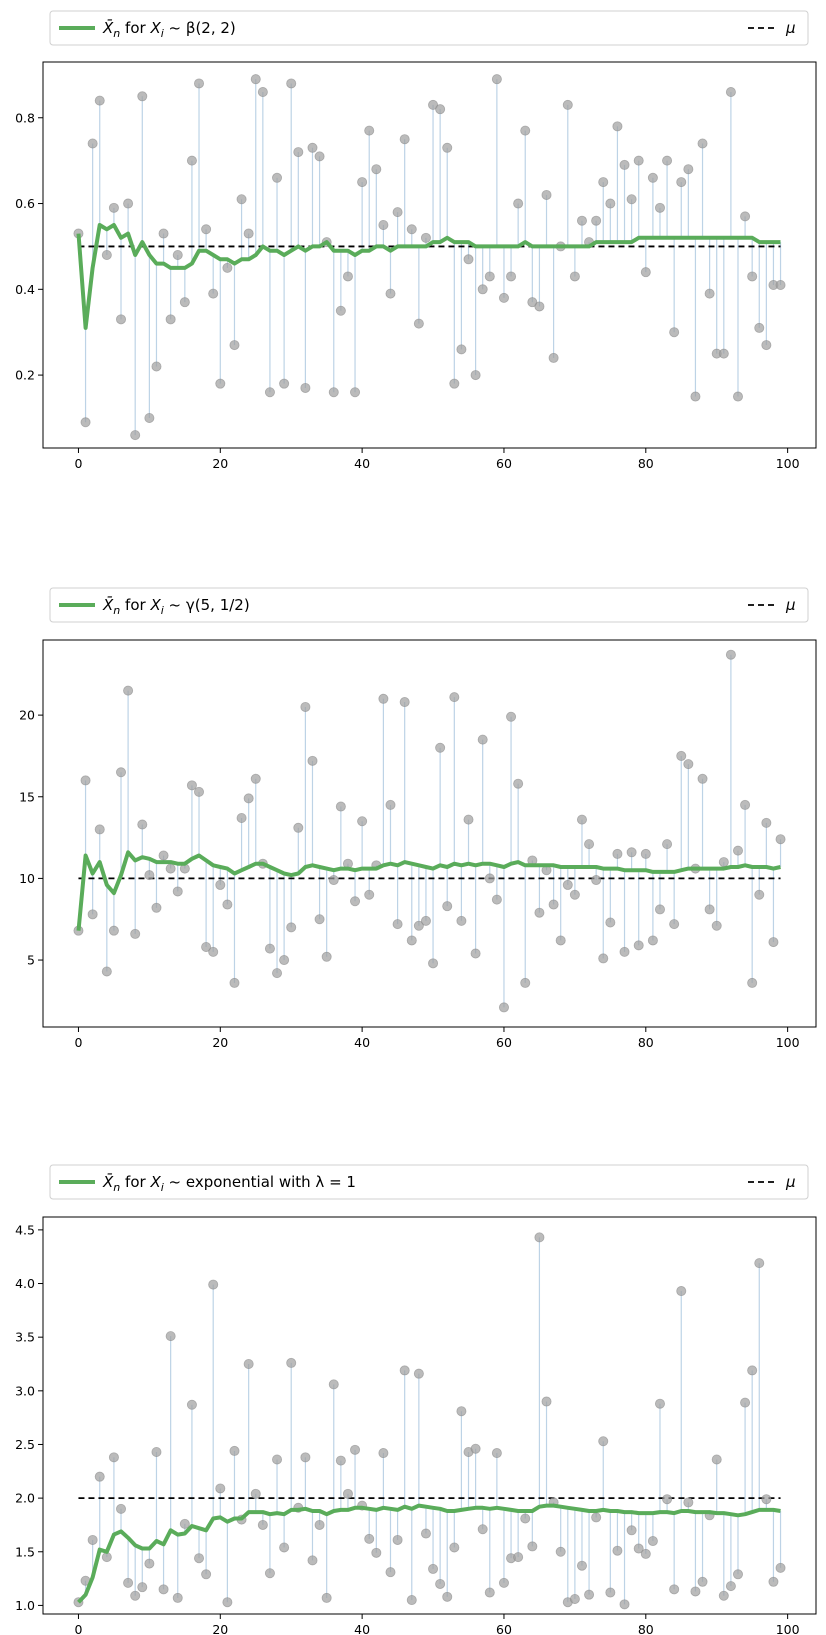 This screenshot has height=1635, width=826. I want to click on x-tick-label-100: 100, so click(788, 1628).